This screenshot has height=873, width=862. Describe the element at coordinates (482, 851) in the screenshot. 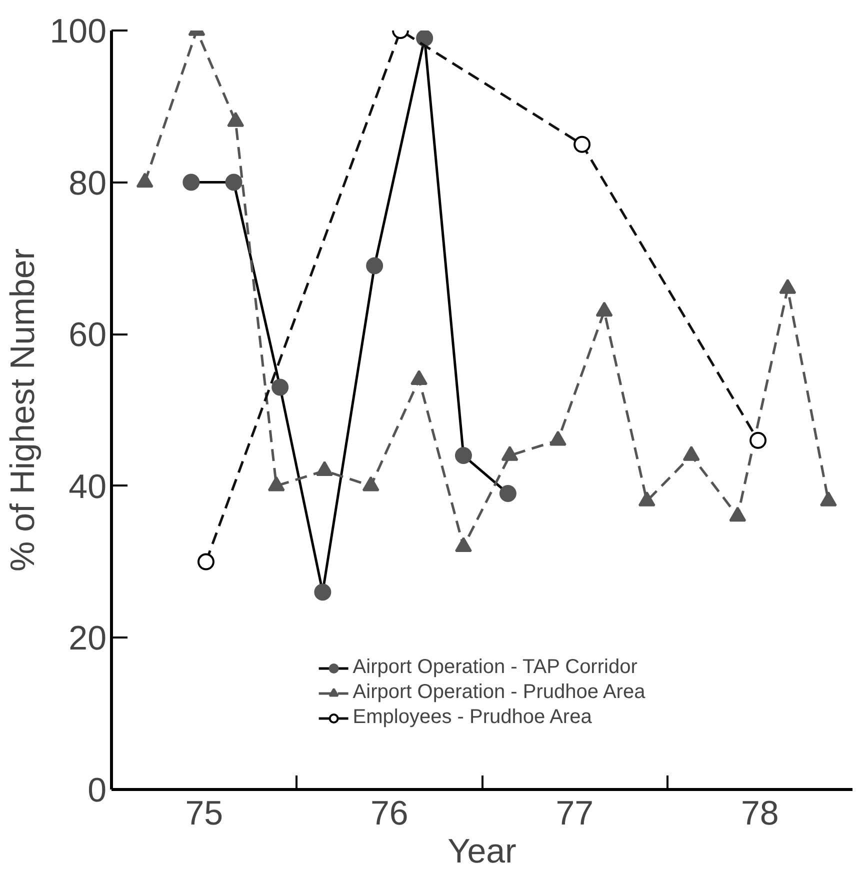

I see `x-axis-title: Year` at that location.